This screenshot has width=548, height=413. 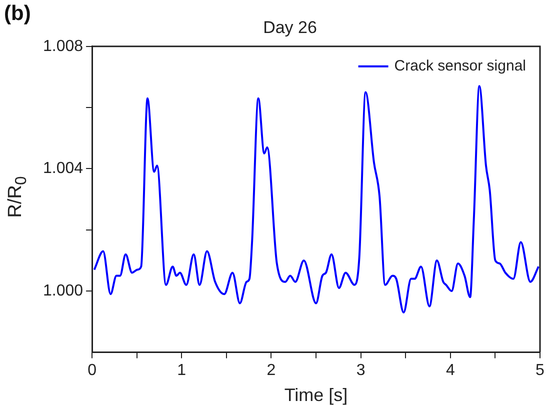 What do you see at coordinates (540, 371) in the screenshot?
I see `x-tick-label: 5` at bounding box center [540, 371].